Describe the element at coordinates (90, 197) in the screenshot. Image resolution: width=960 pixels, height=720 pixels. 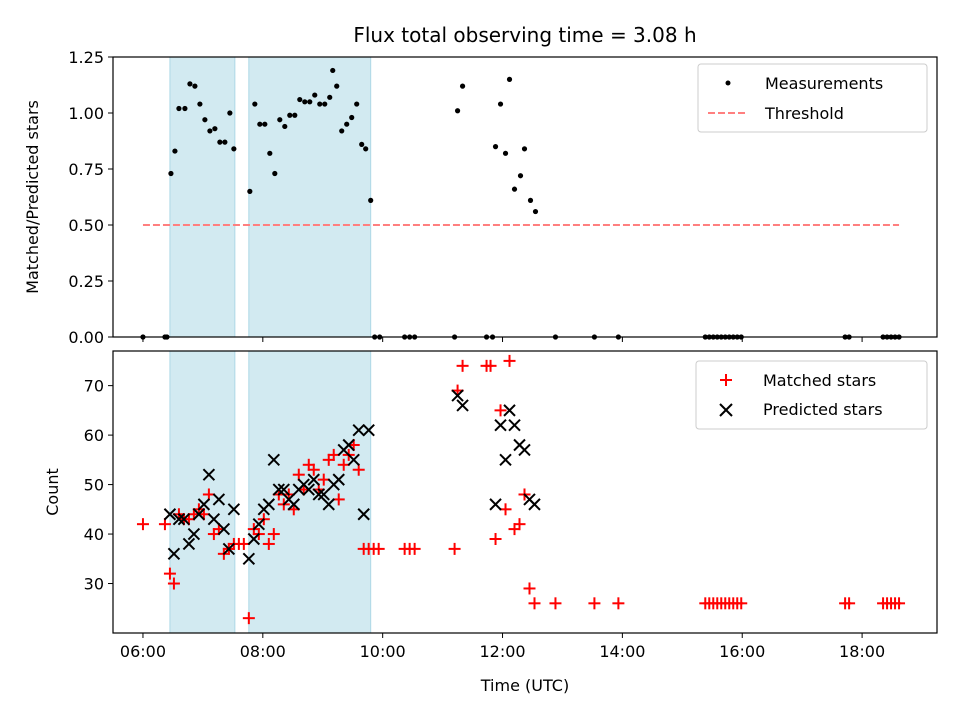
I see `top-y-ticks: 0.00 0.25 0.50 0.75 1.00 1.25` at that location.